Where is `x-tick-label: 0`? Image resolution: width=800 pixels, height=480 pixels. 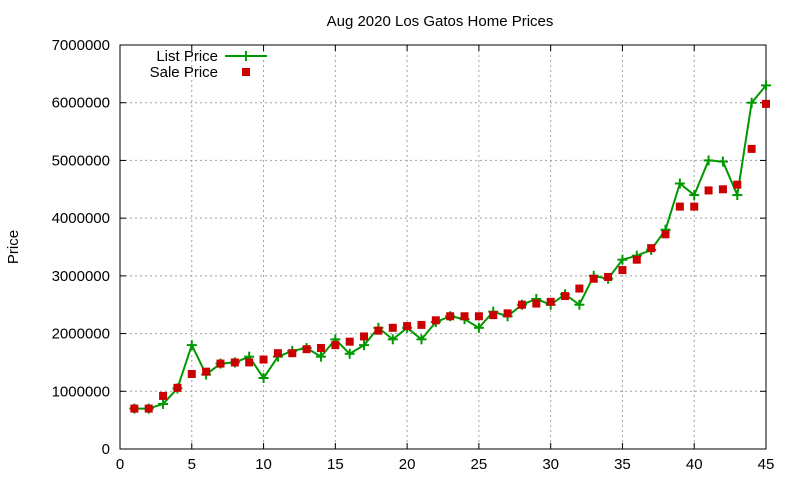 x-tick-label: 0 is located at coordinates (120, 464).